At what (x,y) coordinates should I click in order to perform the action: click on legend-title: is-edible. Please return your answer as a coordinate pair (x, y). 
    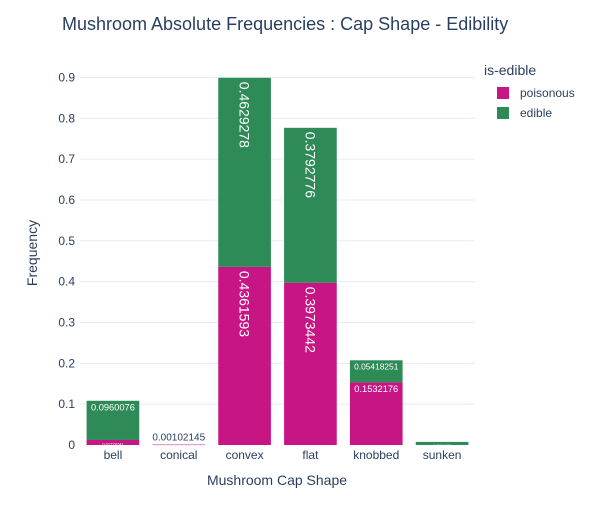
    Looking at the image, I should click on (510, 70).